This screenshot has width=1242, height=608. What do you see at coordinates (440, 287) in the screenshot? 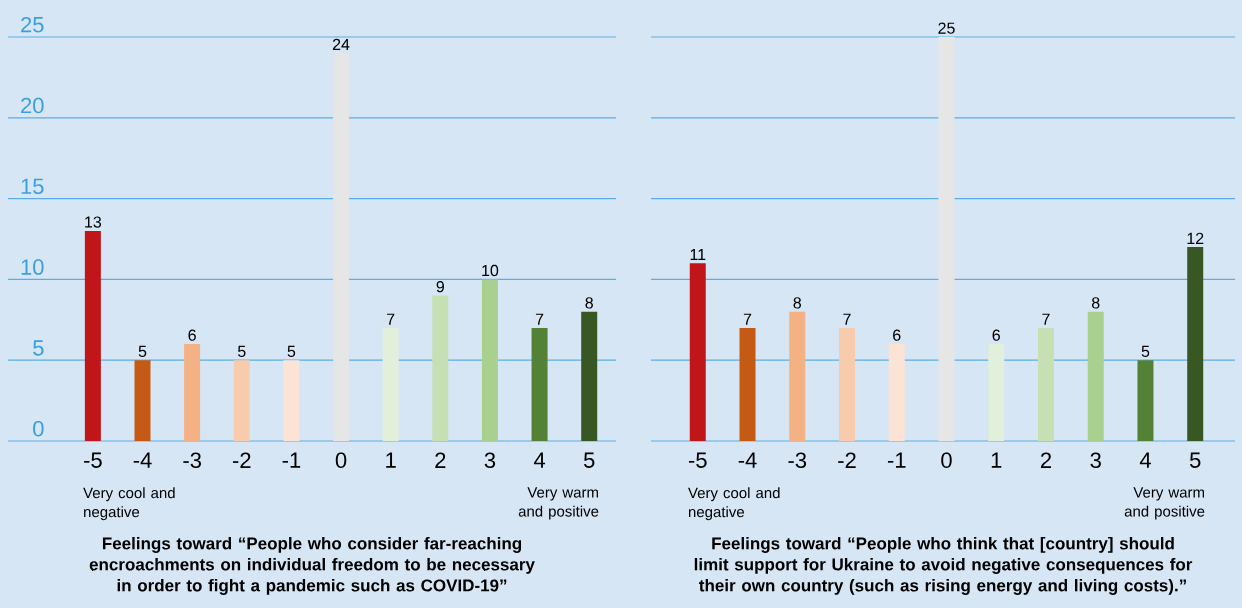
I see `data-label: 9` at bounding box center [440, 287].